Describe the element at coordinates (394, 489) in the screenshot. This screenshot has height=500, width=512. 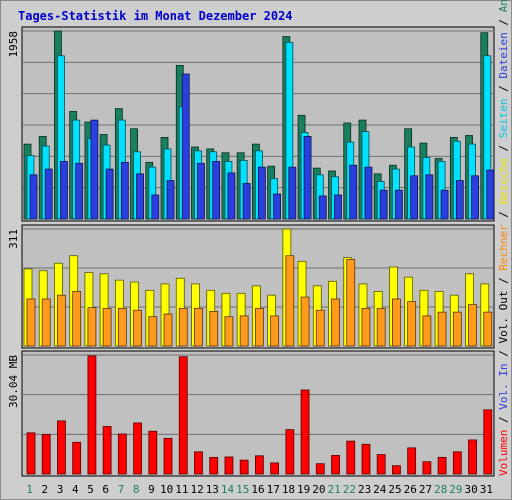
I see `x-tick-label: 25` at that location.